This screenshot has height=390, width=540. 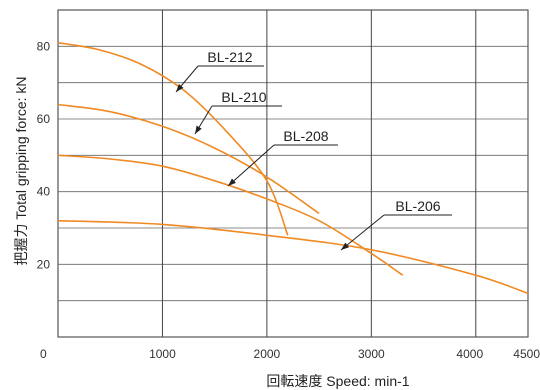 I want to click on x-tick-label: 4000, so click(x=469, y=354).